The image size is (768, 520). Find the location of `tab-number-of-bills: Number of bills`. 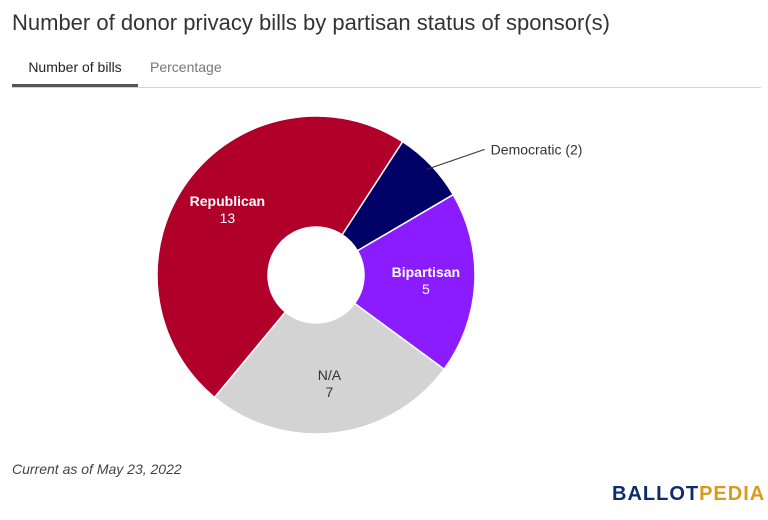

tab-number-of-bills: Number of bills is located at coordinates (75, 72).